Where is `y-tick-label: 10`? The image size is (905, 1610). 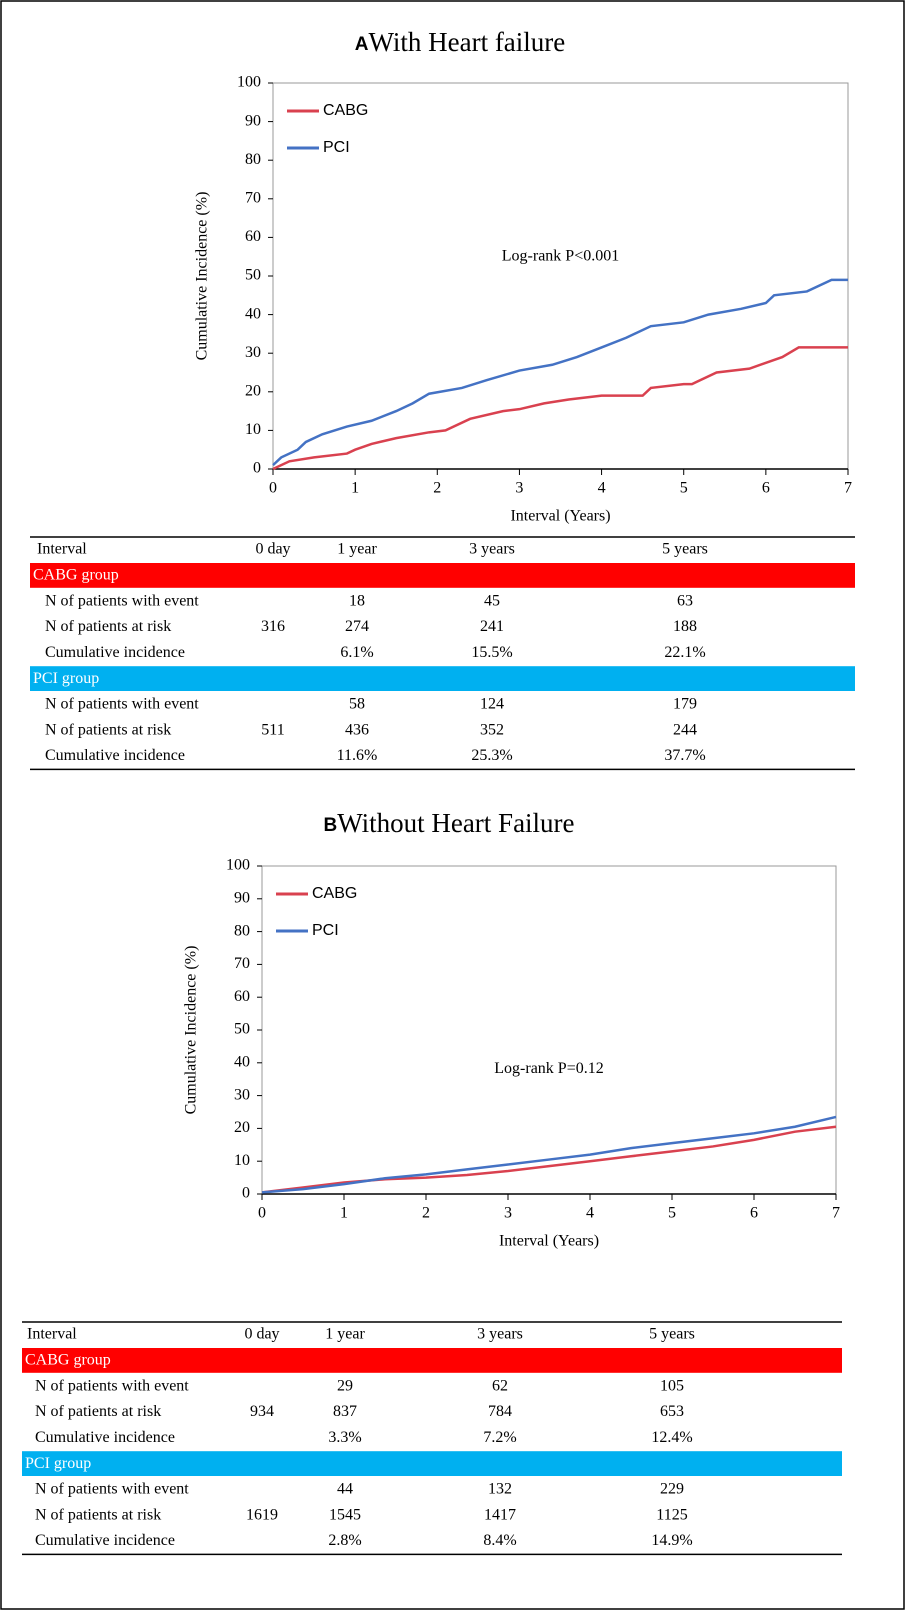
y-tick-label: 10 is located at coordinates (253, 429).